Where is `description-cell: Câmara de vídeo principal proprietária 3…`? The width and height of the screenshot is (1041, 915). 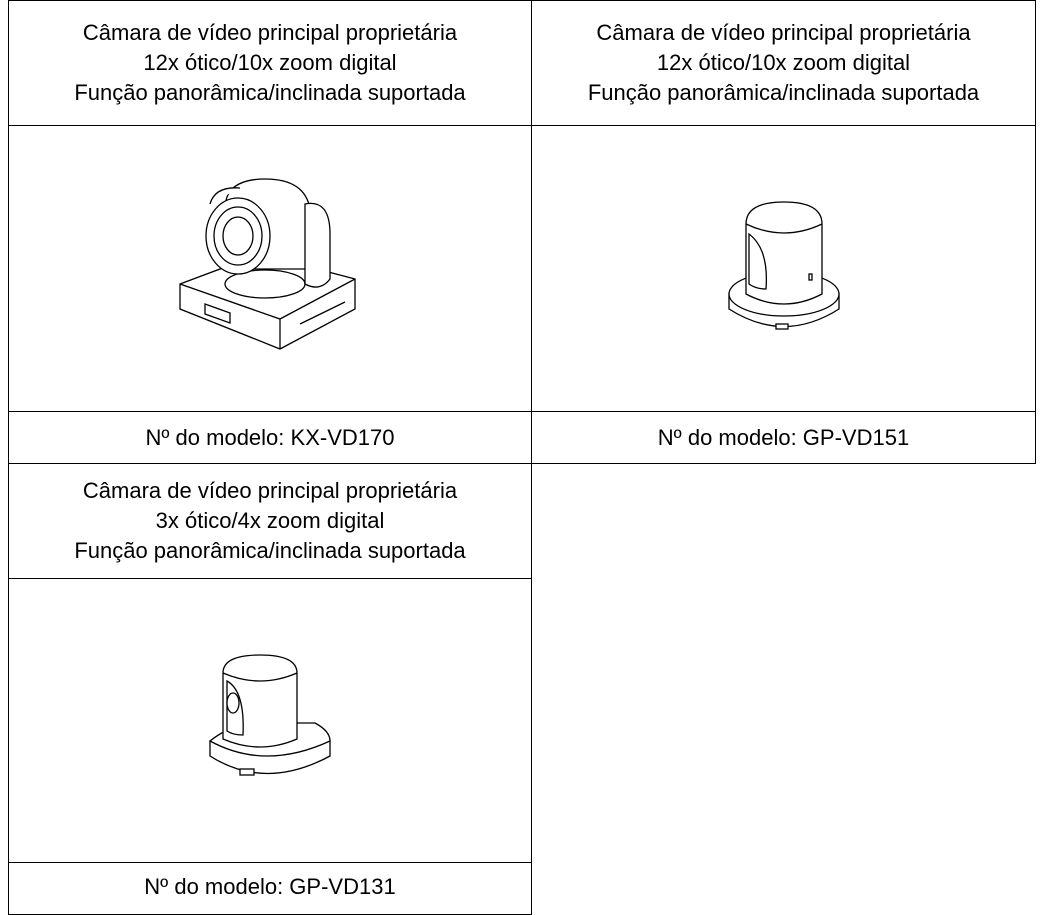 description-cell: Câmara de vídeo principal proprietária 3… is located at coordinates (270, 521).